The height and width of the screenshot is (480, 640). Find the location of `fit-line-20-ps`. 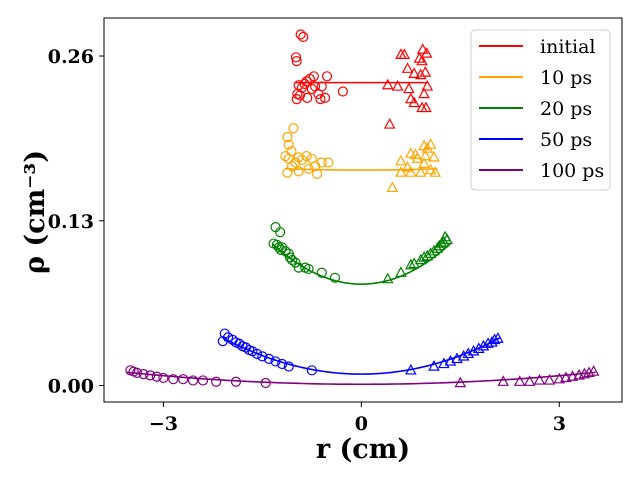

fit-line-20-ps is located at coordinates (361, 264).